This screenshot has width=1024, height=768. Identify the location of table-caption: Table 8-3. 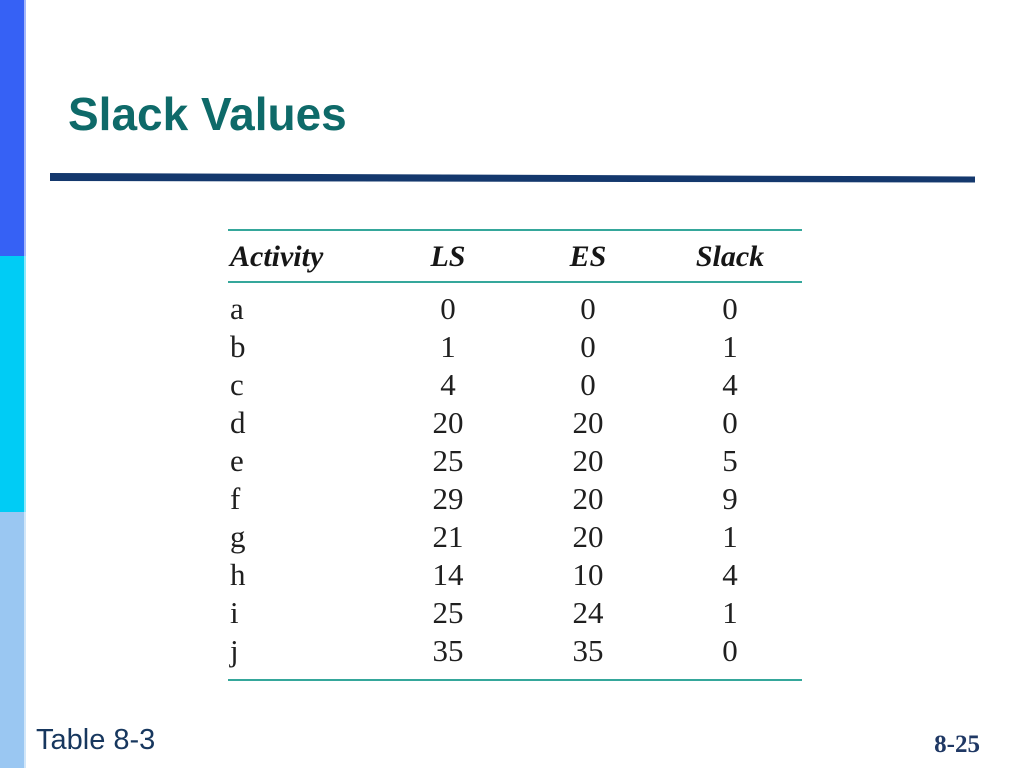
(96, 740).